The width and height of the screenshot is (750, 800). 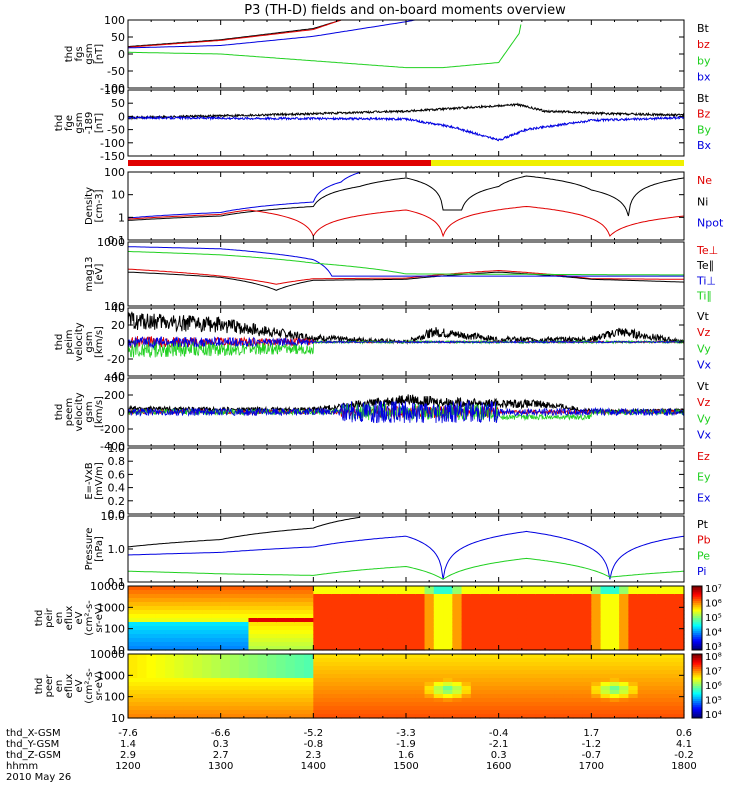 I want to click on colorbar-label: 10⁶, so click(x=713, y=686).